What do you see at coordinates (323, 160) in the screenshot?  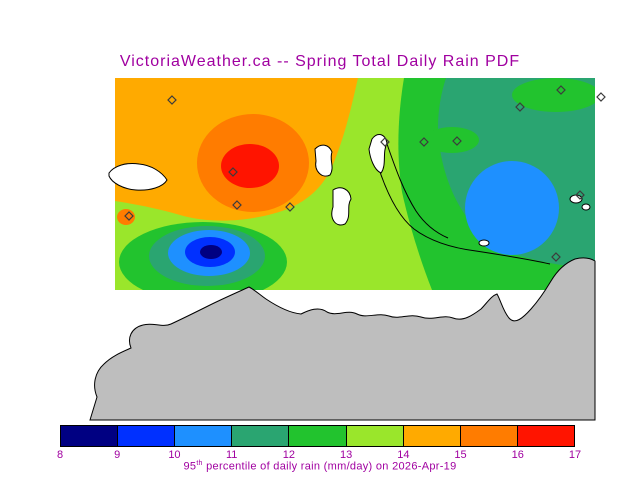 I see `esquimalt-harbour-outline` at bounding box center [323, 160].